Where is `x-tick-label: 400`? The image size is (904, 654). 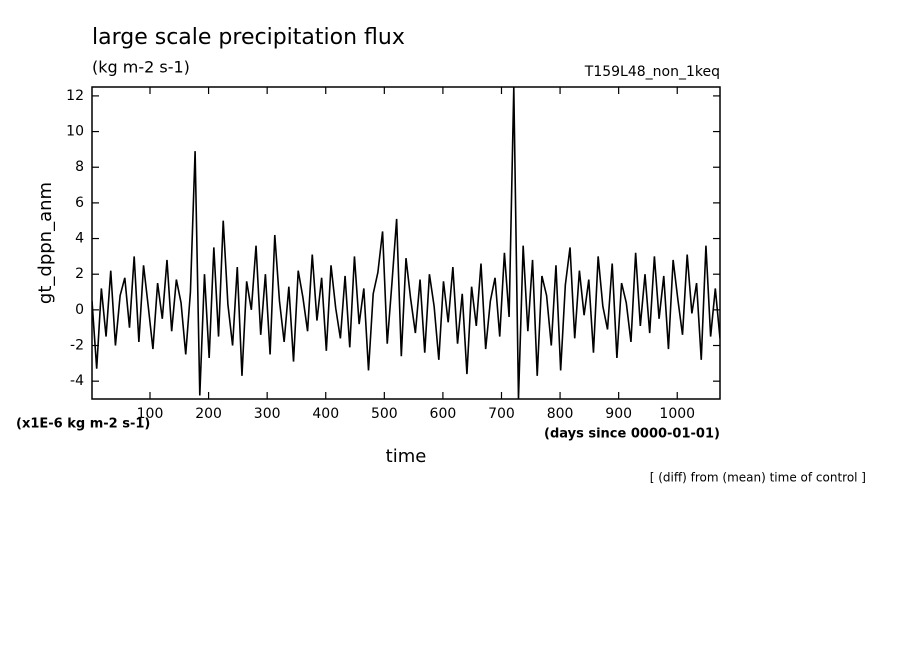
x-tick-label: 400 is located at coordinates (325, 414).